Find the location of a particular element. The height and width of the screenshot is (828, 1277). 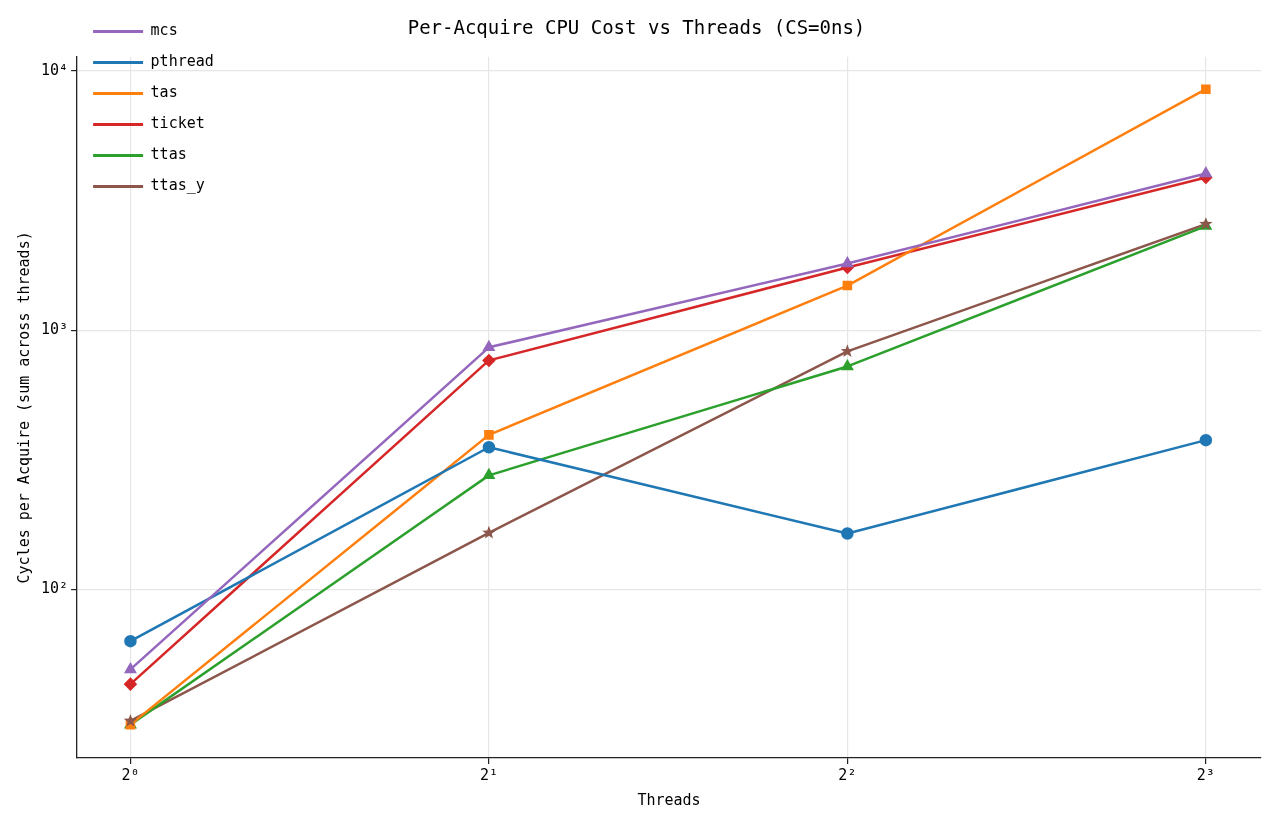

y-axis-title: Cycles per Acquire (sum across threads) is located at coordinates (23, 407).